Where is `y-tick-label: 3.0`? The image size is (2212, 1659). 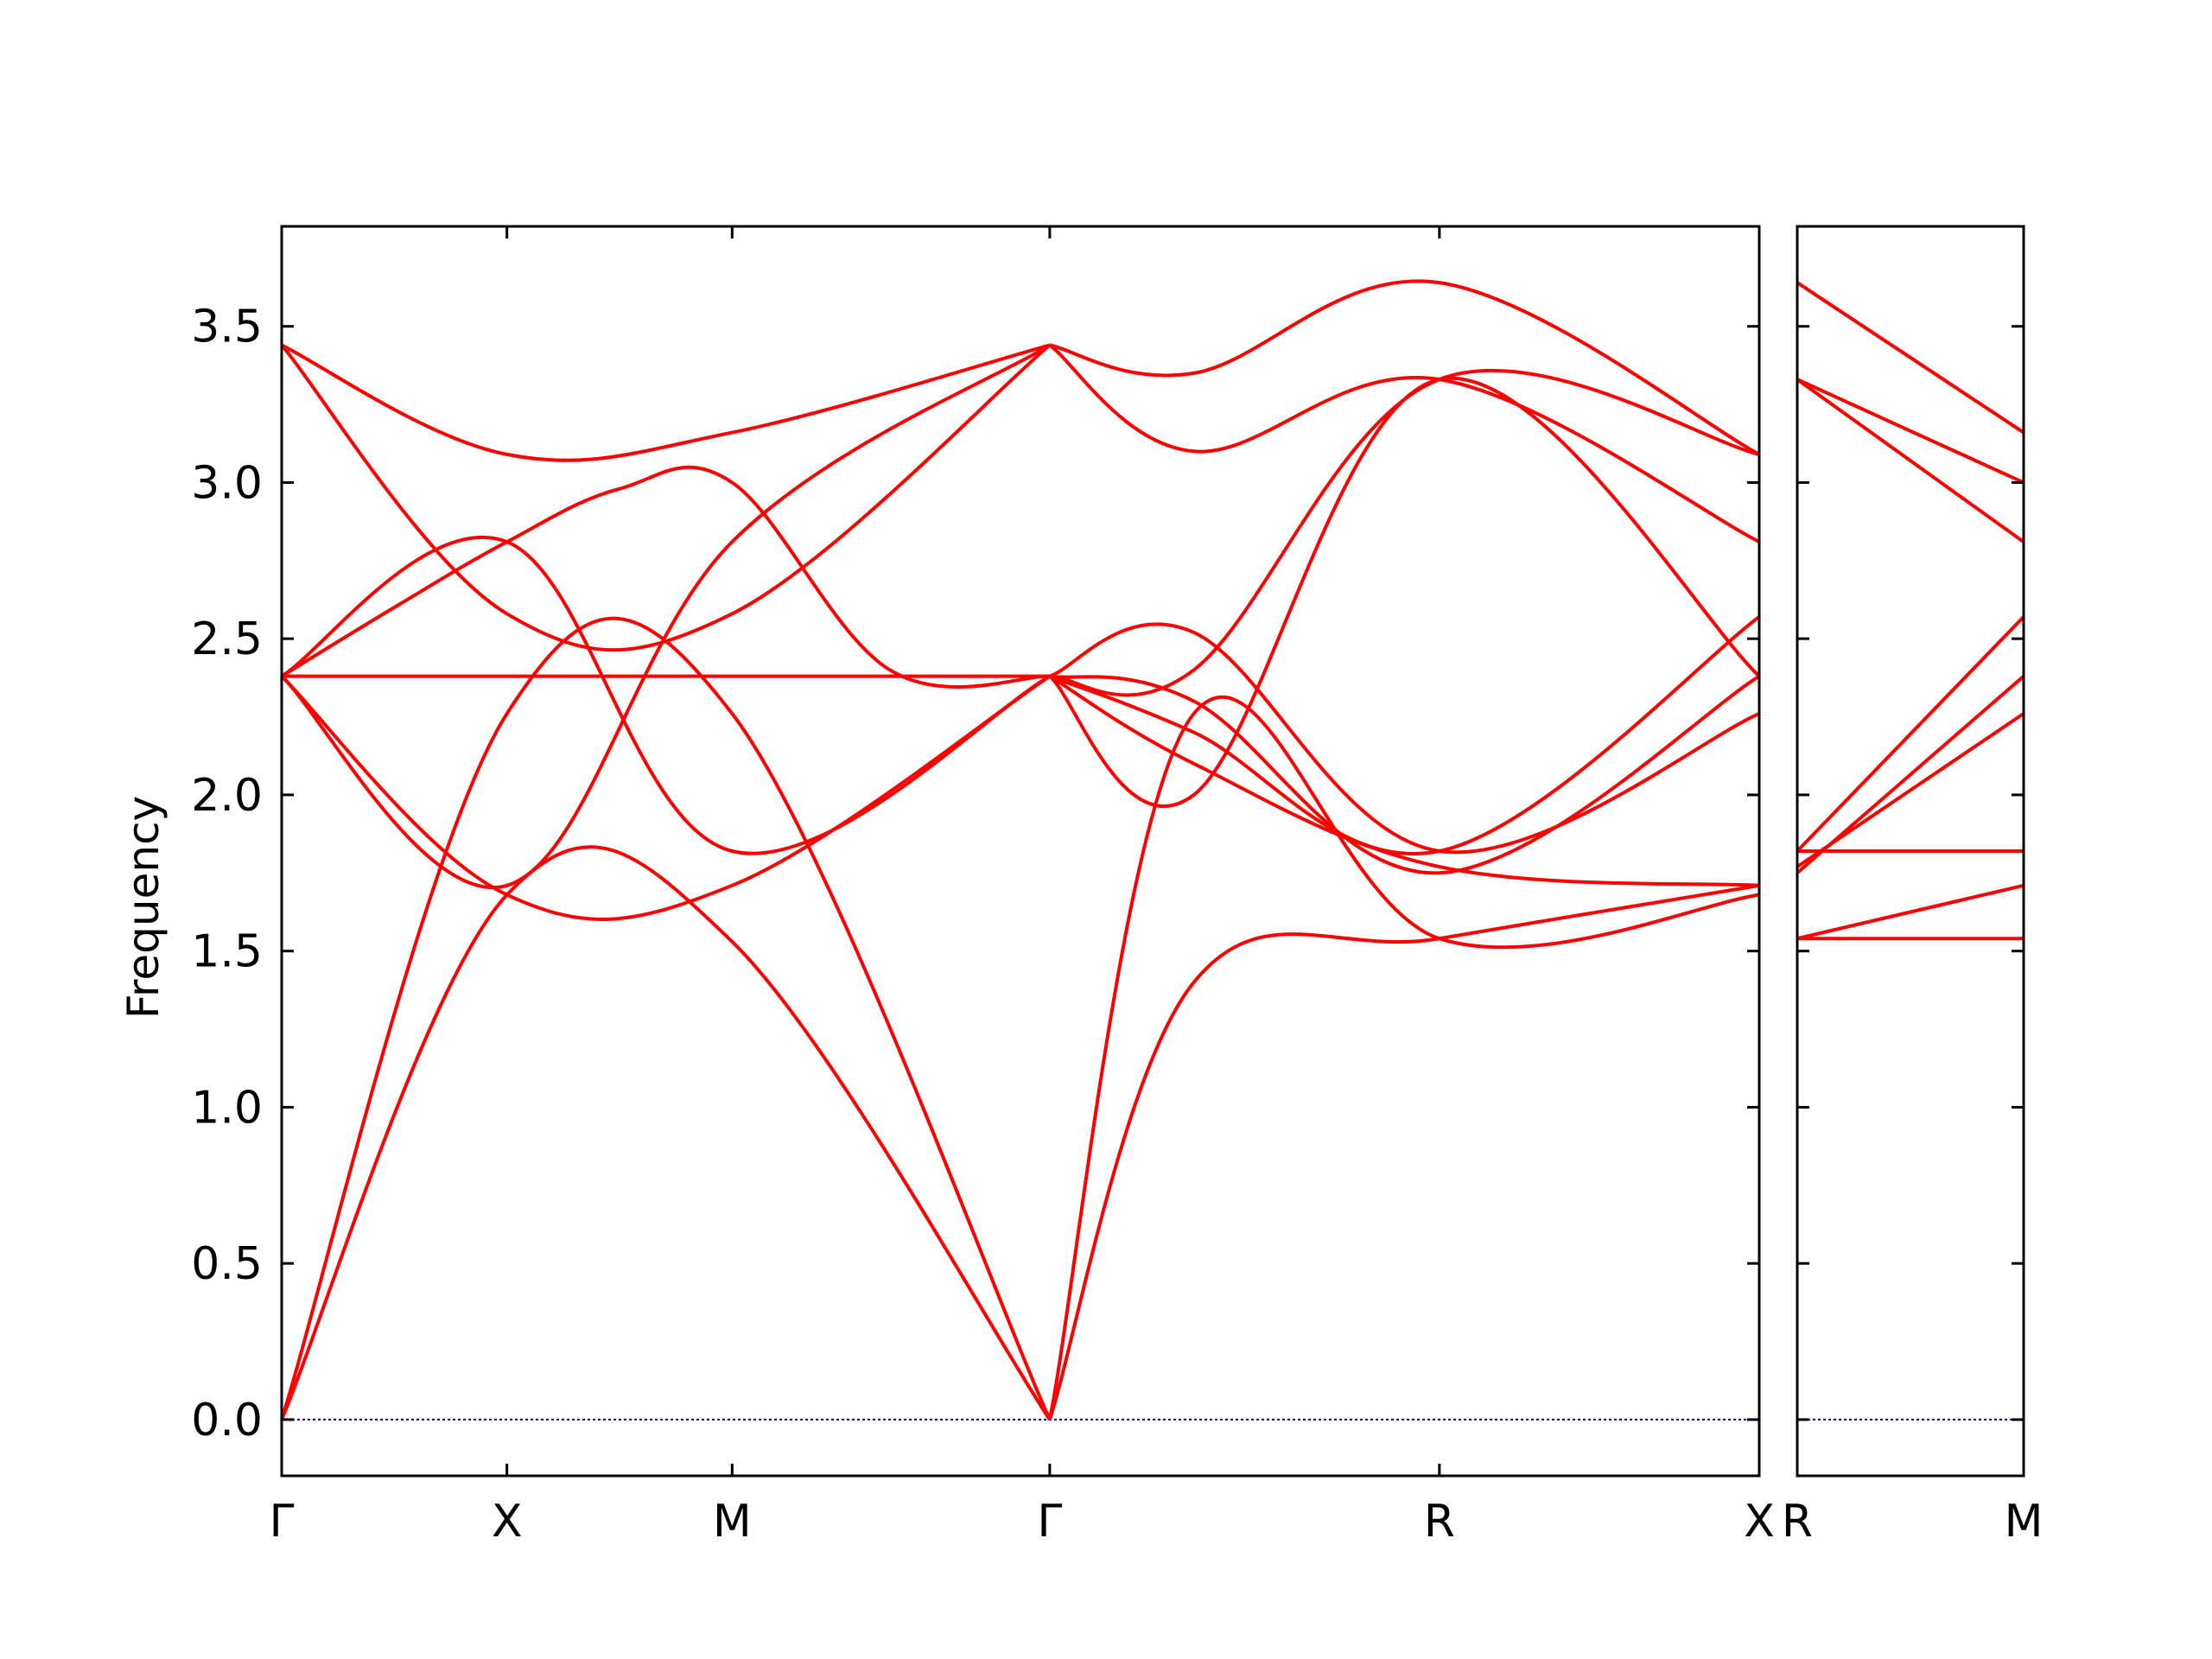
y-tick-label: 3.0 is located at coordinates (227, 483).